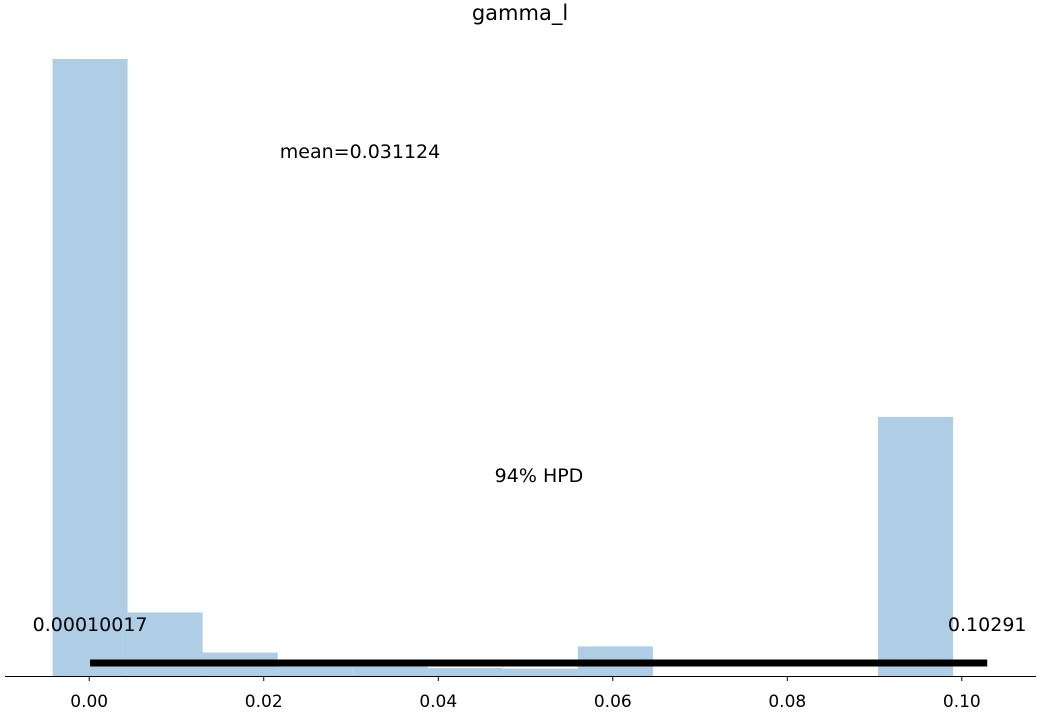 The image size is (1040, 715). Describe the element at coordinates (520, 13) in the screenshot. I see `chart-title: gamma_l` at that location.